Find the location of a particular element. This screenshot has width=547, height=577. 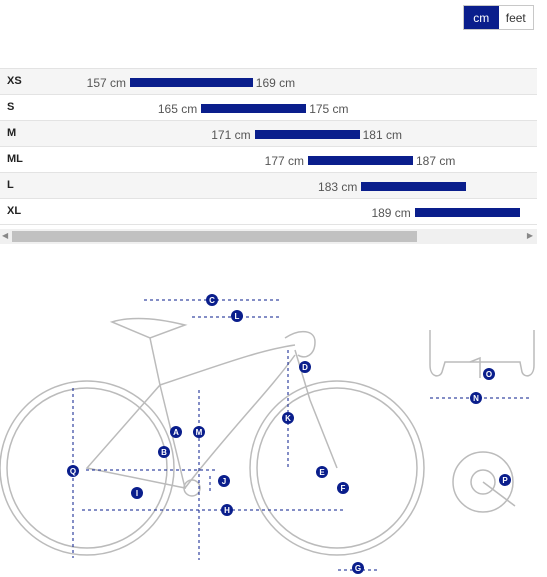

seat-post is located at coordinates (155, 361).